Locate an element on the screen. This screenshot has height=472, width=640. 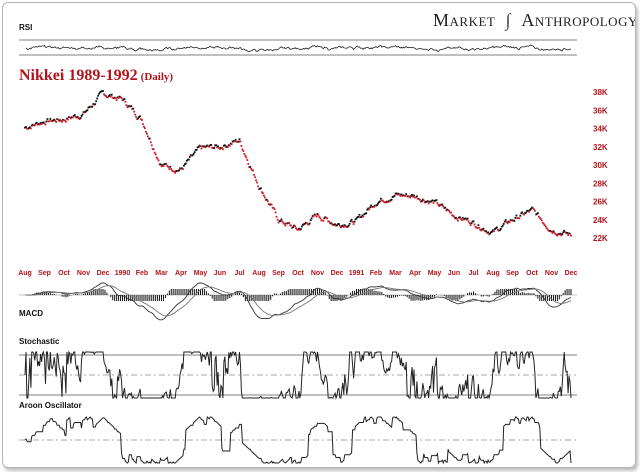
rsi-line is located at coordinates (298, 48).